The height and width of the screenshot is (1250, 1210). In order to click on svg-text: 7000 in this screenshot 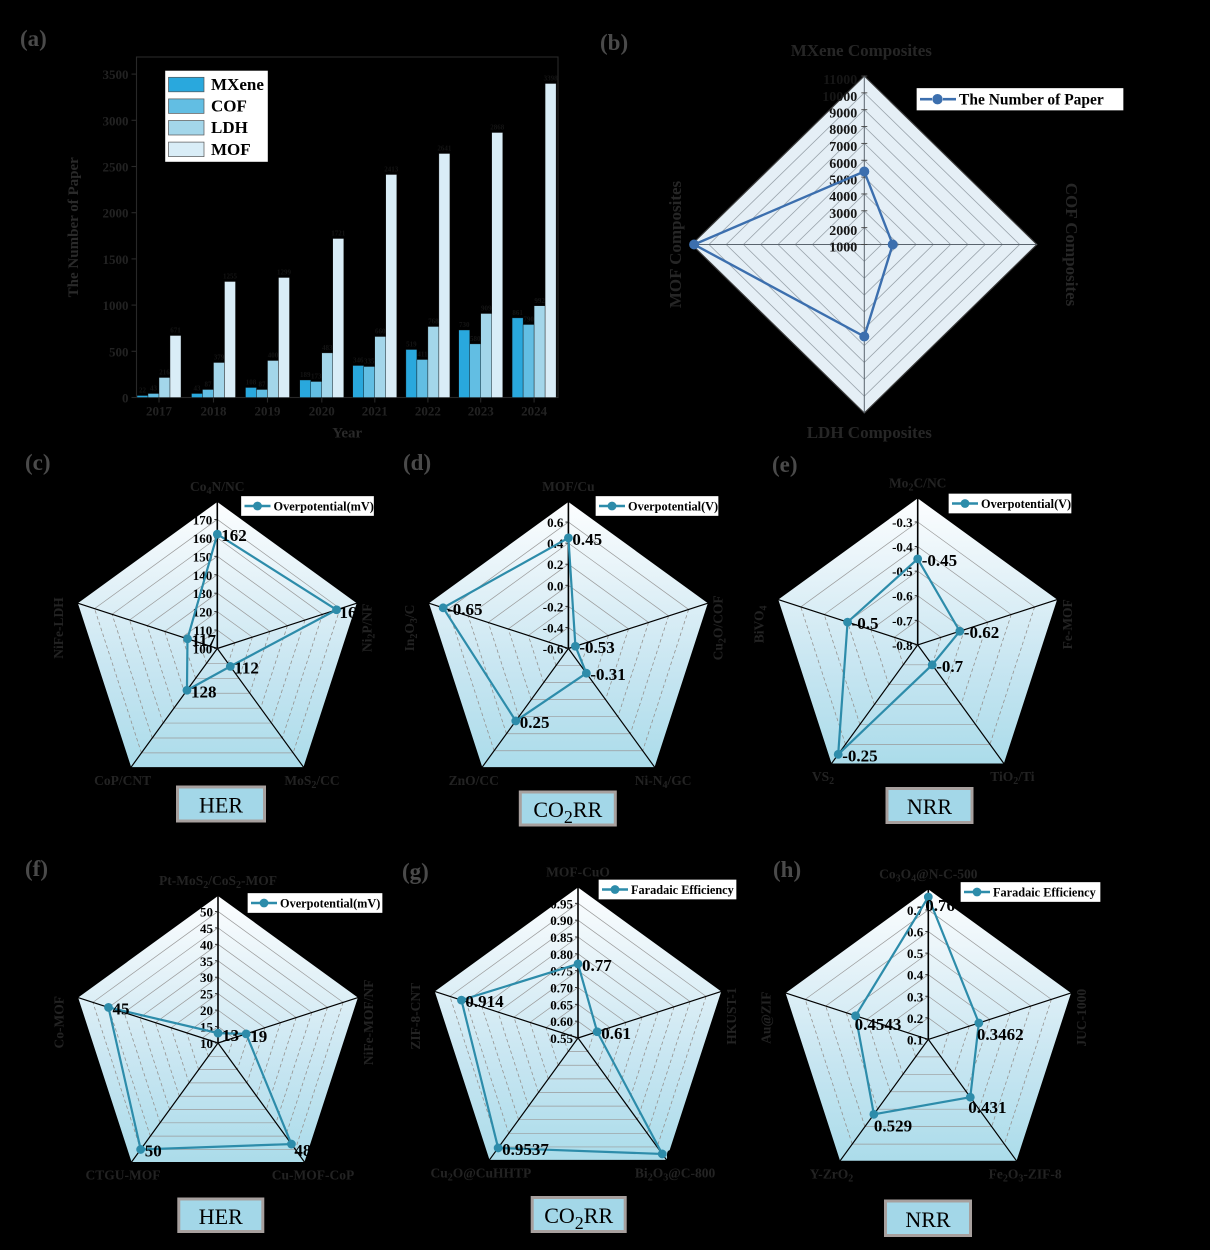, I will do `click(843, 147)`.